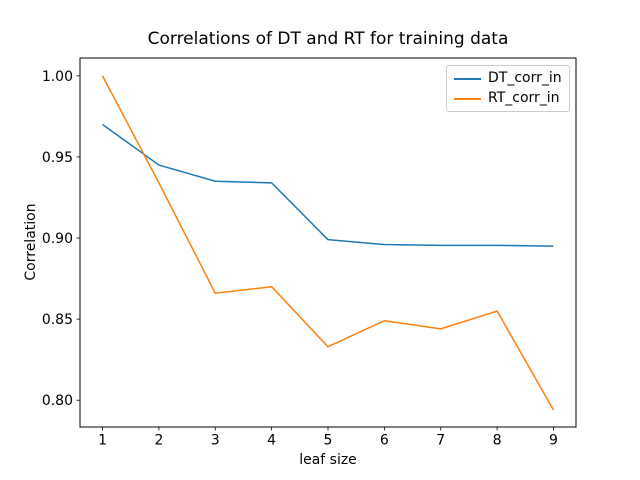  Describe the element at coordinates (497, 441) in the screenshot. I see `x-tick-label: 8` at that location.